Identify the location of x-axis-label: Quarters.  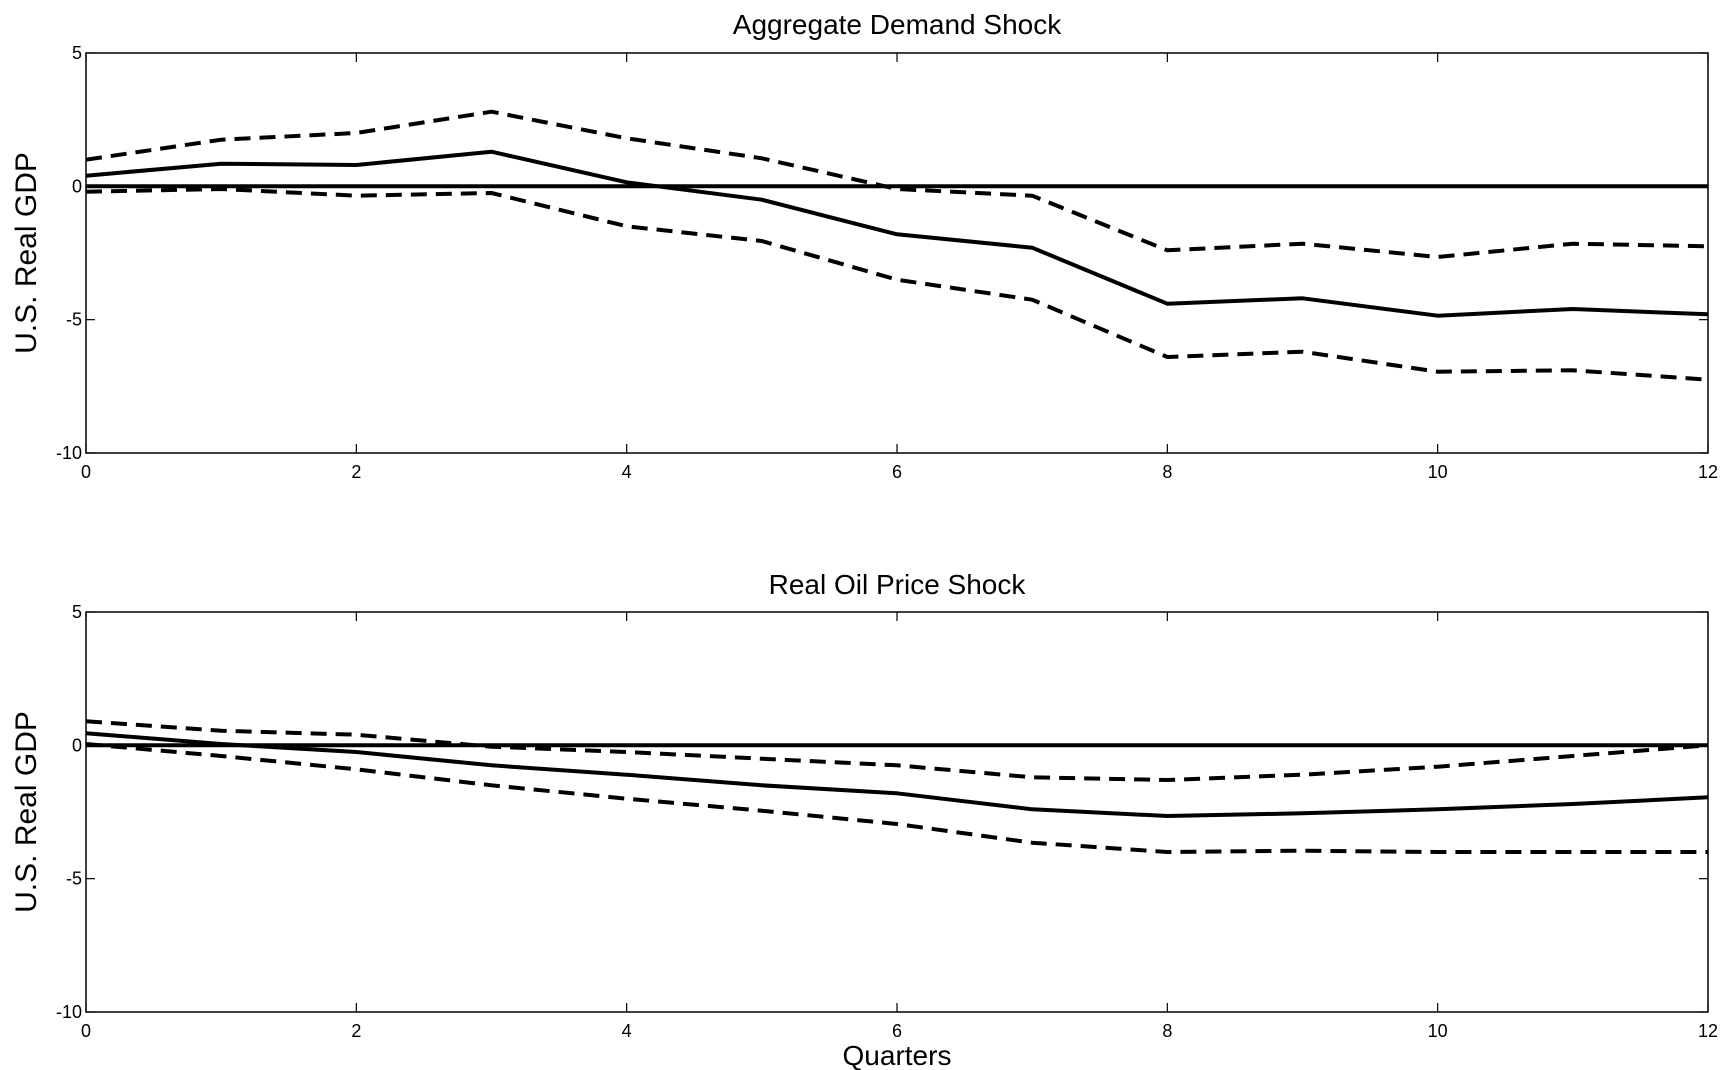
(897, 1055).